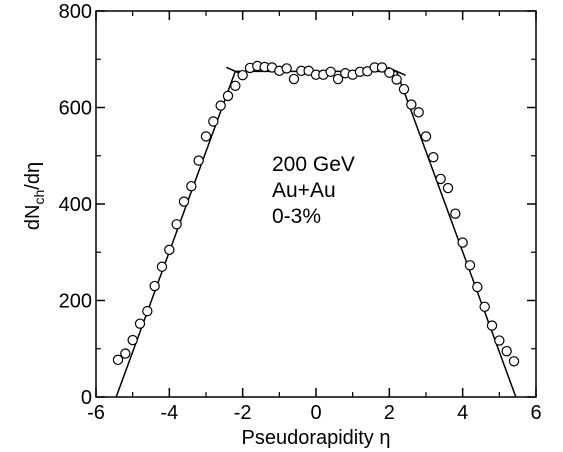 This screenshot has height=452, width=563. I want to click on y-axis-title-tail: /dη, so click(33, 176).